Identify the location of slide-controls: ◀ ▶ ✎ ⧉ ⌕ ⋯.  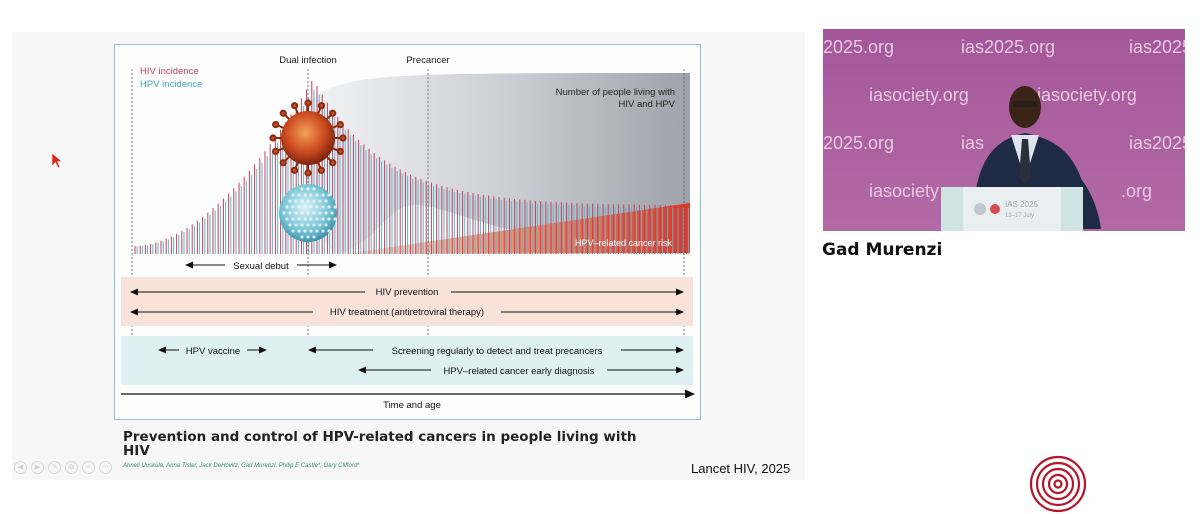
(63, 467).